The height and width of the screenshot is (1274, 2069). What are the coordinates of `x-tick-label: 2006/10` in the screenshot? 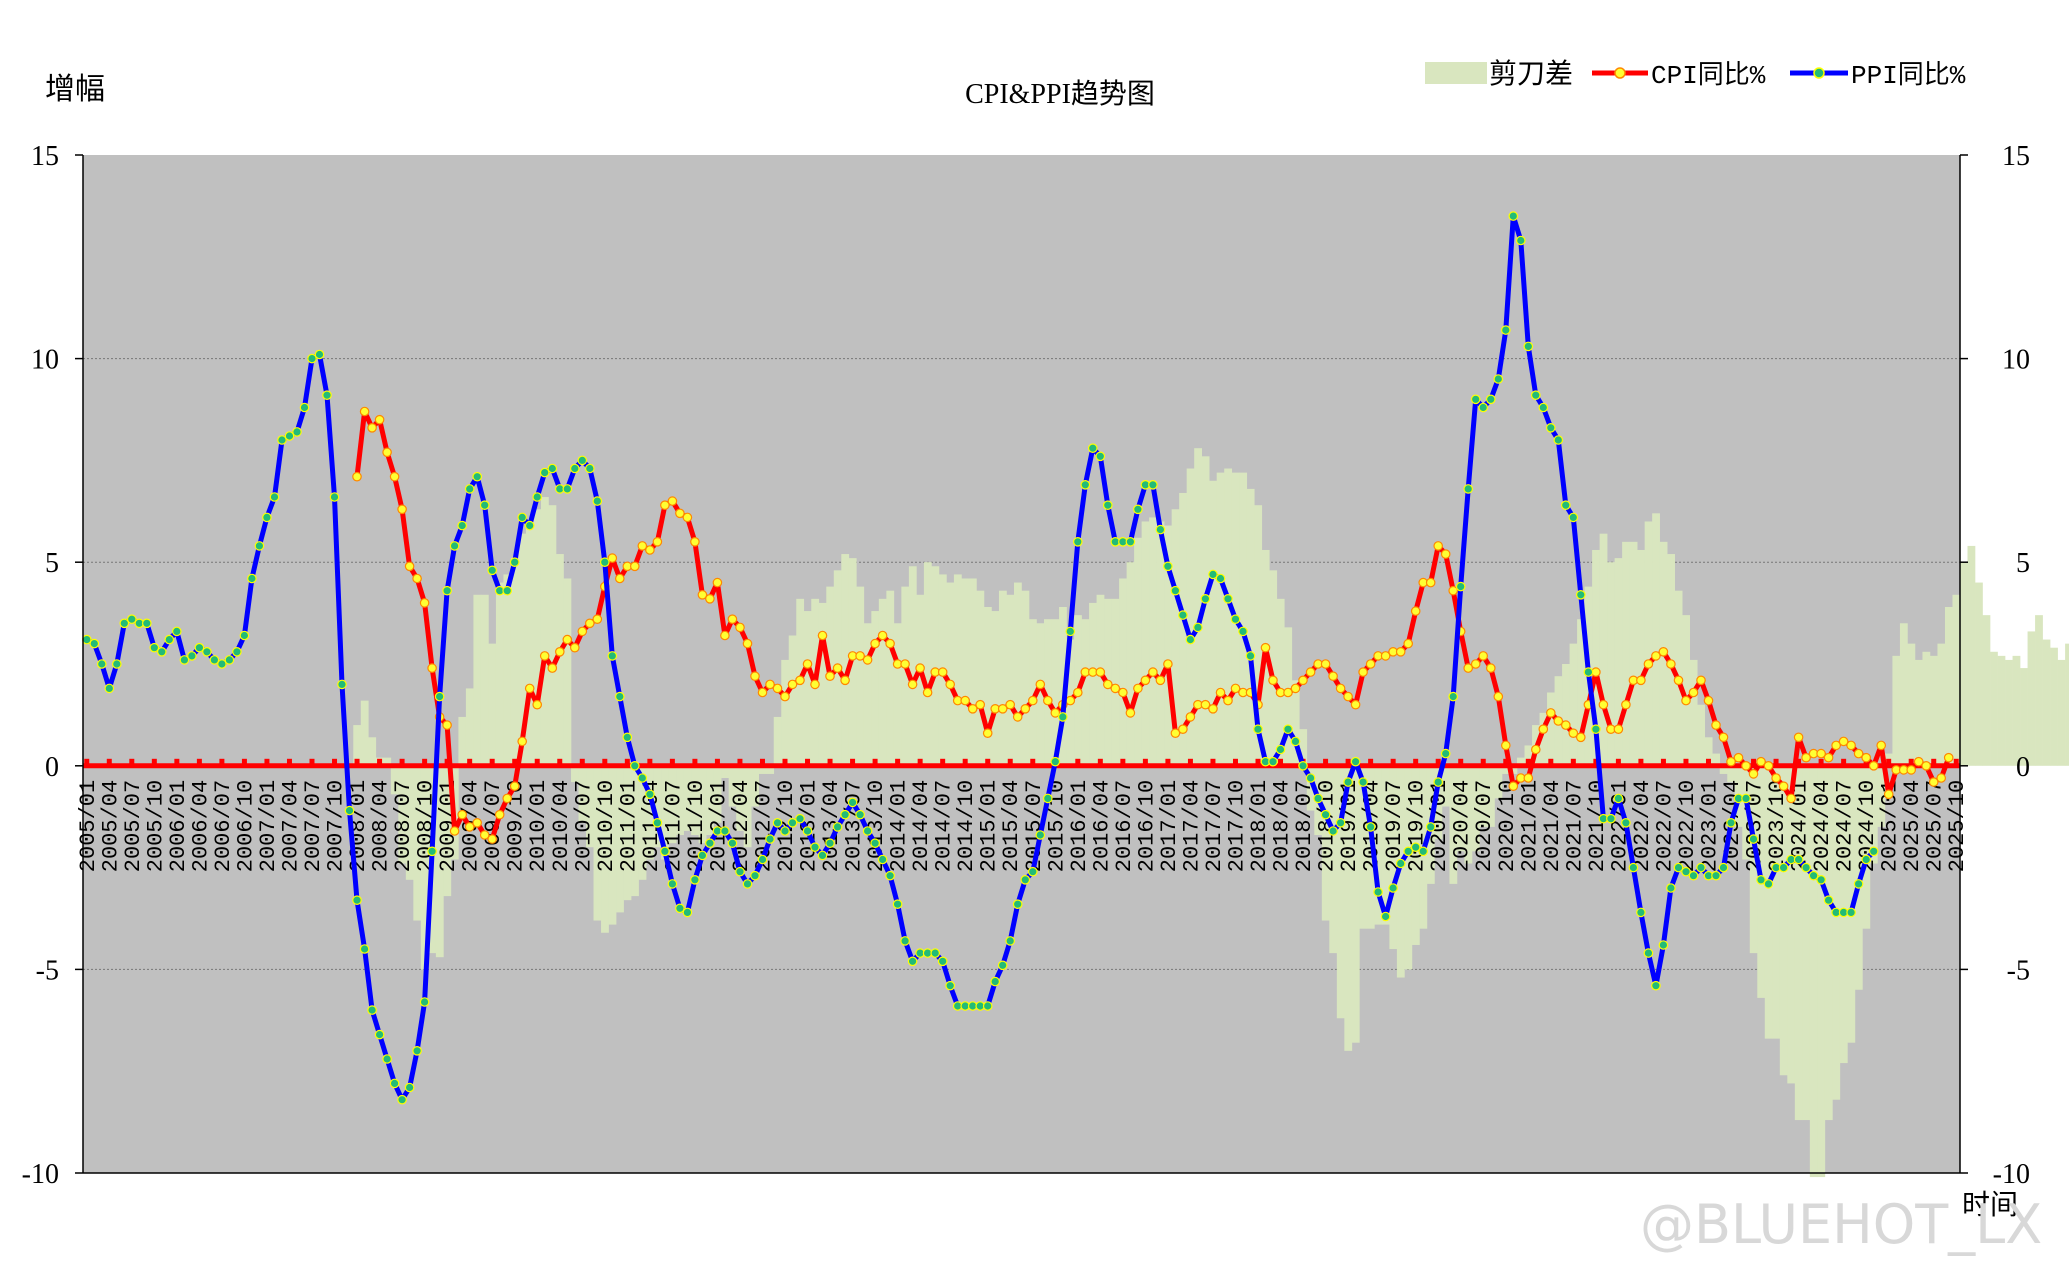 It's located at (245, 826).